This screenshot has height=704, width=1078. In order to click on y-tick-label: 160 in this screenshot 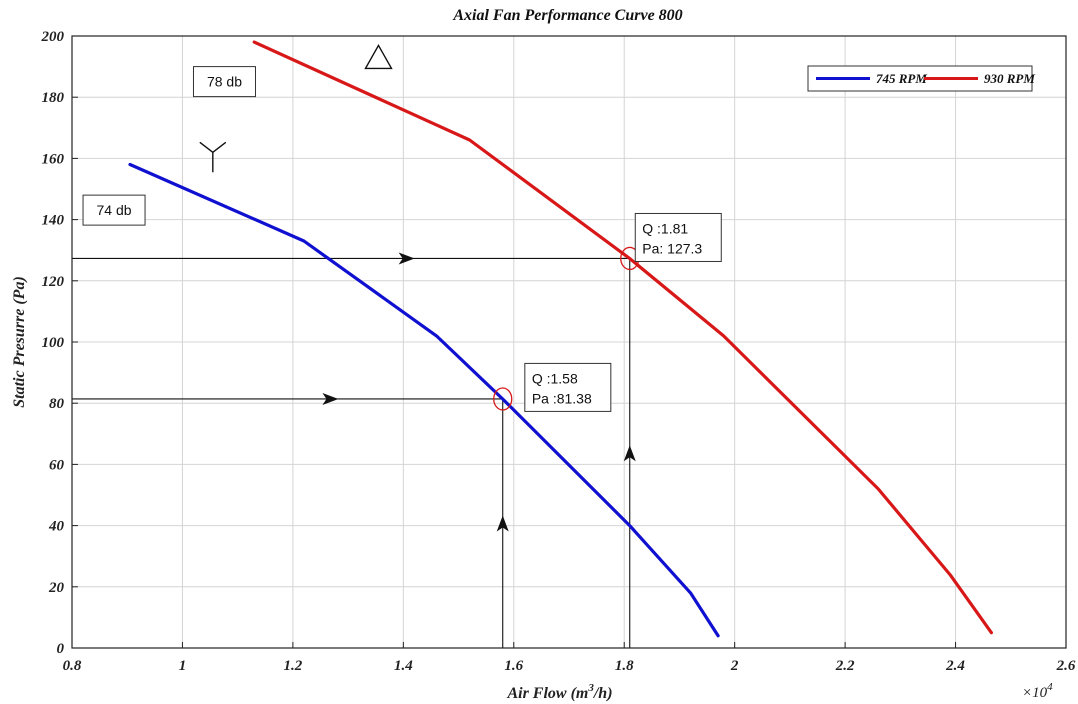, I will do `click(53, 159)`.